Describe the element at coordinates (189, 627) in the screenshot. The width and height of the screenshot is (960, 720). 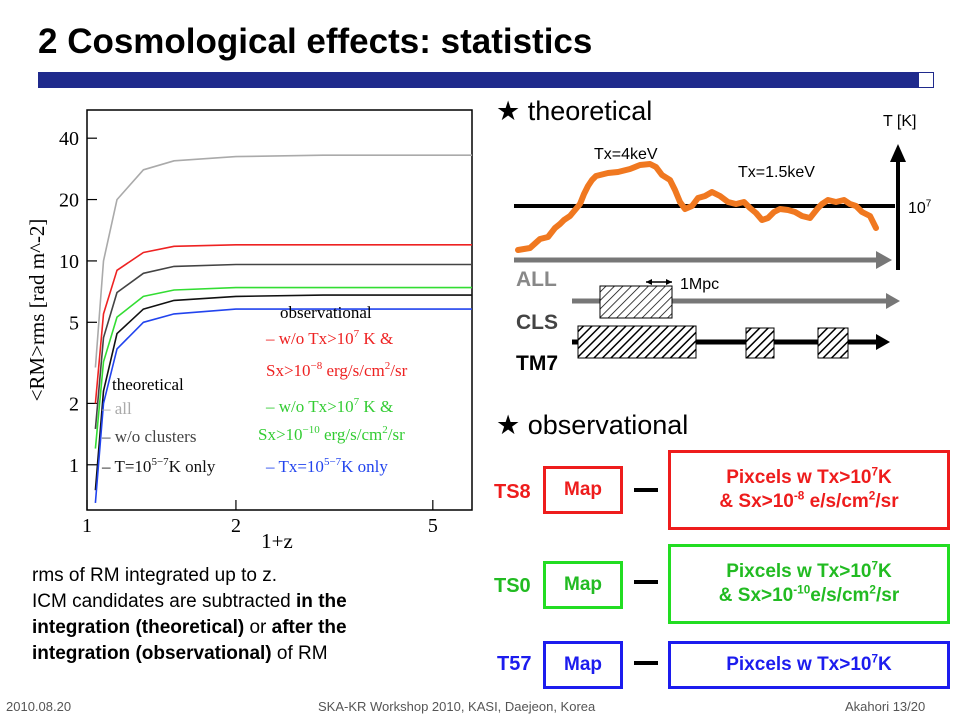
I see `caption-line-3: integration (theoretical) or after the` at that location.